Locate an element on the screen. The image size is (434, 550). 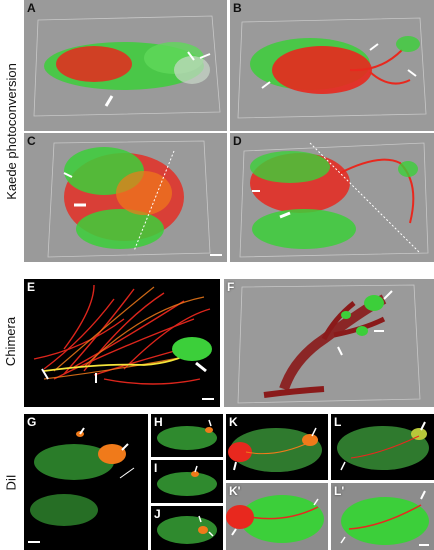
panel-g: G is located at coordinates (86, 482).